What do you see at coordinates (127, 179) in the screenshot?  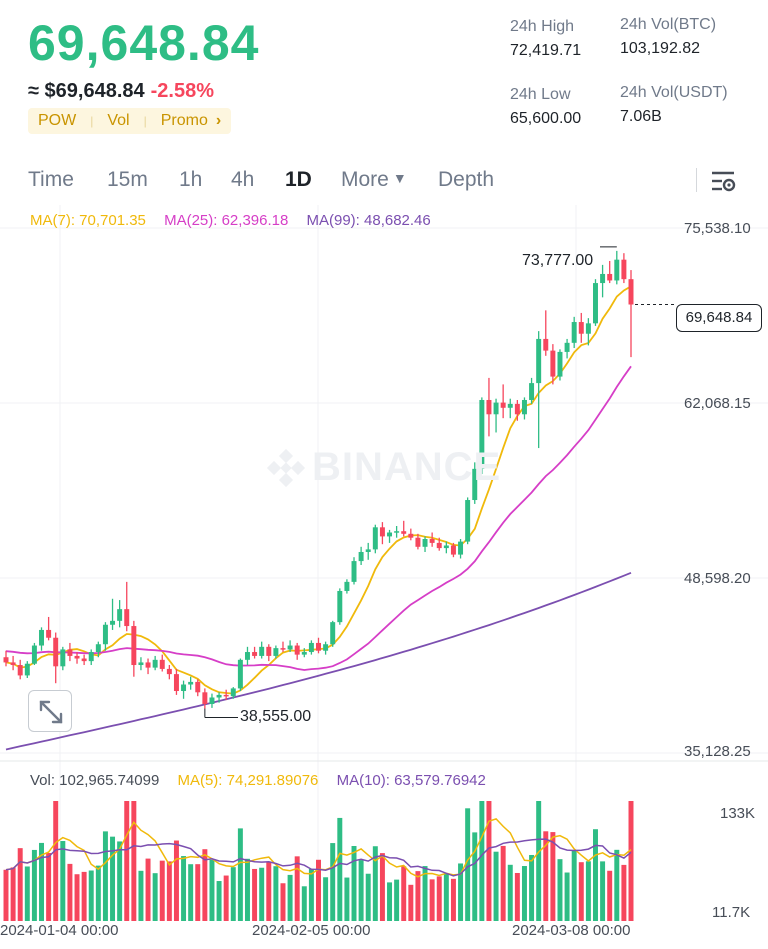 I see `tab-15m: 15m` at bounding box center [127, 179].